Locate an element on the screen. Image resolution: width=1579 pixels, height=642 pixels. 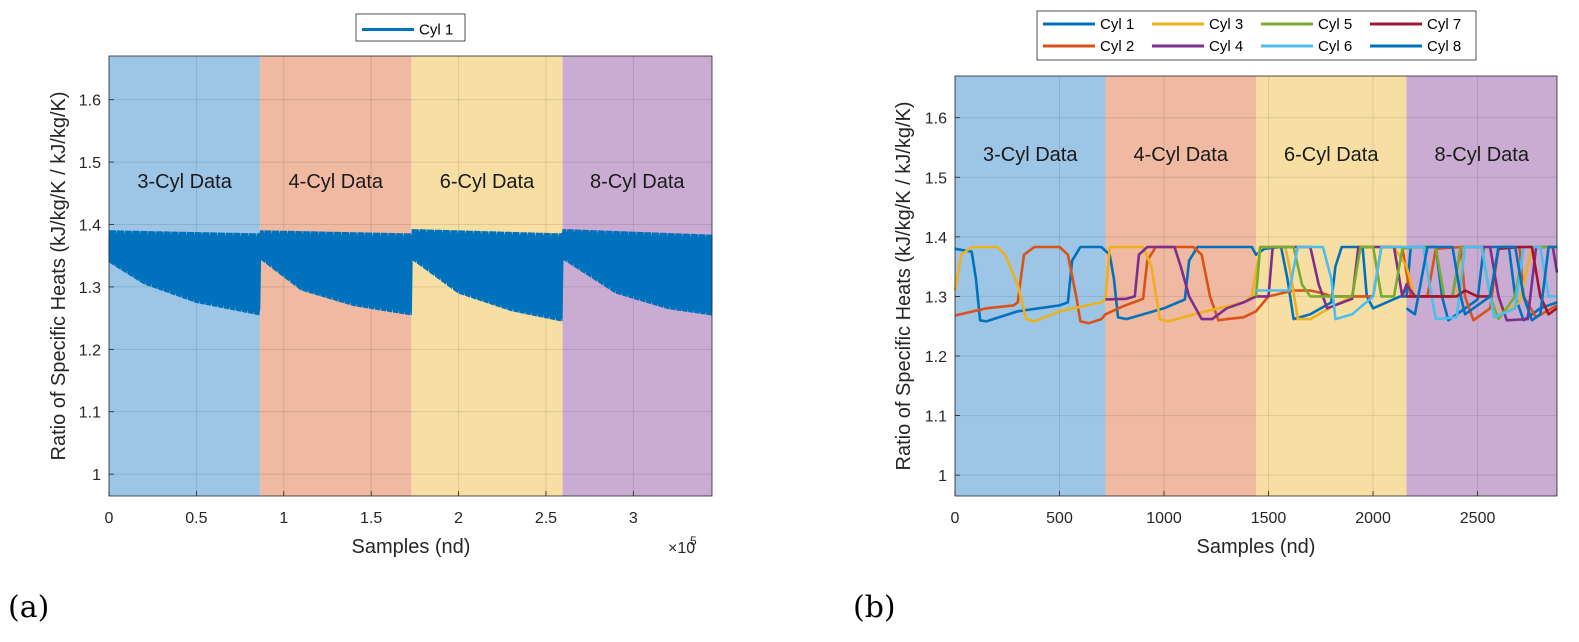
x-tick-label: 500 is located at coordinates (1059, 518).